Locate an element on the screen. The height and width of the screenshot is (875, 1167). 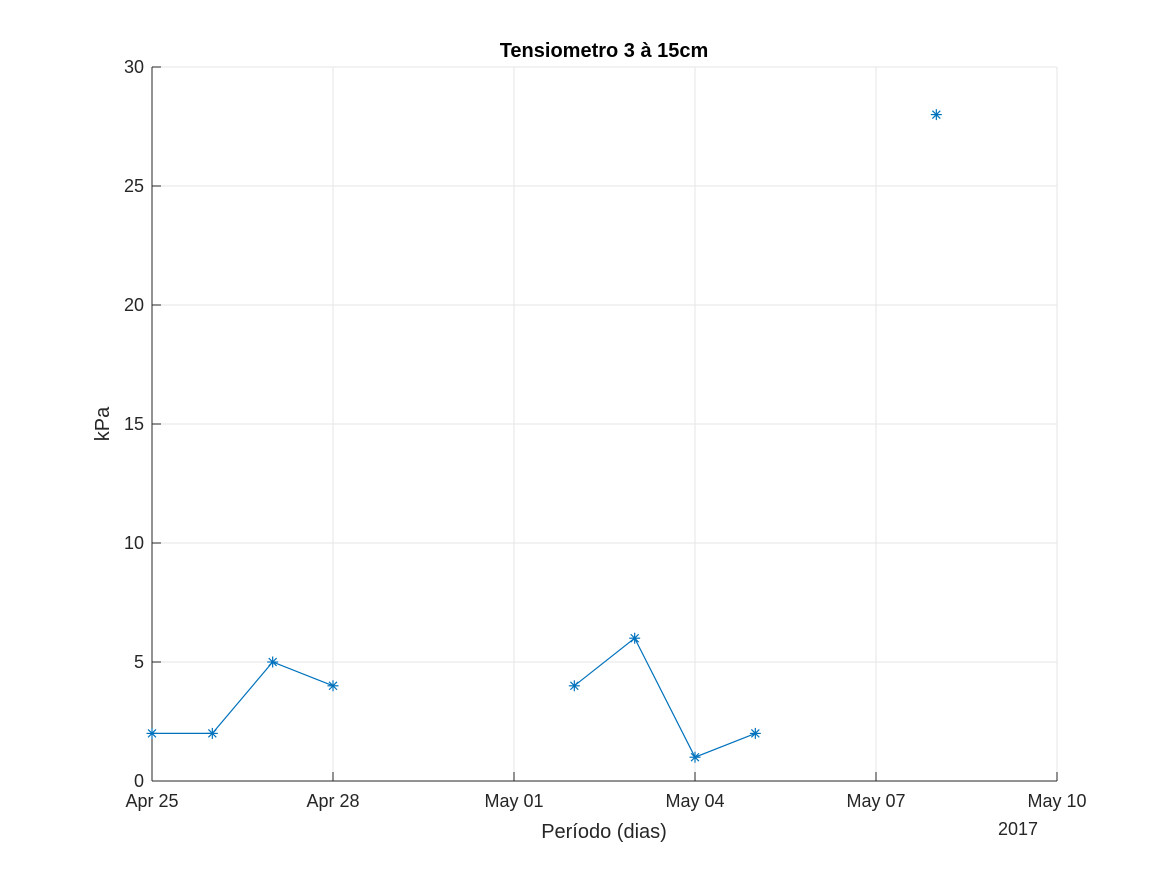
y-tick-label: 15 is located at coordinates (134, 424).